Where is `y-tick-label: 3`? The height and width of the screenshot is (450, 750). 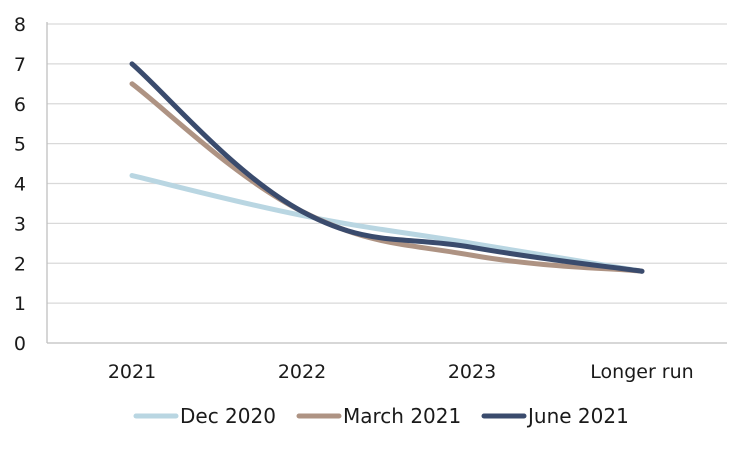 y-tick-label: 3 is located at coordinates (20, 224).